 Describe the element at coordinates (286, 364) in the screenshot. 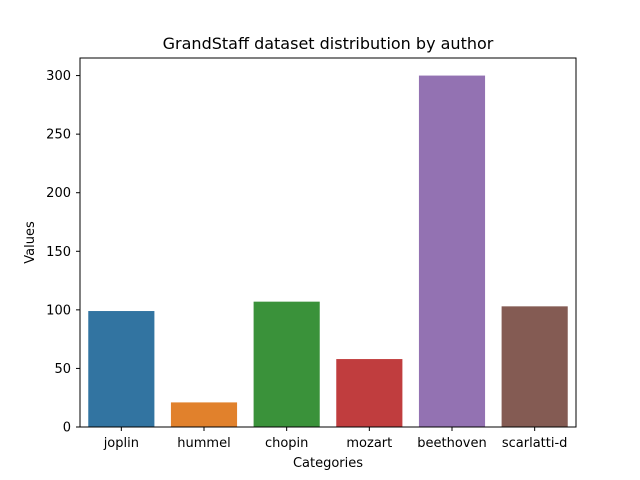

I see `bar-chopin` at that location.